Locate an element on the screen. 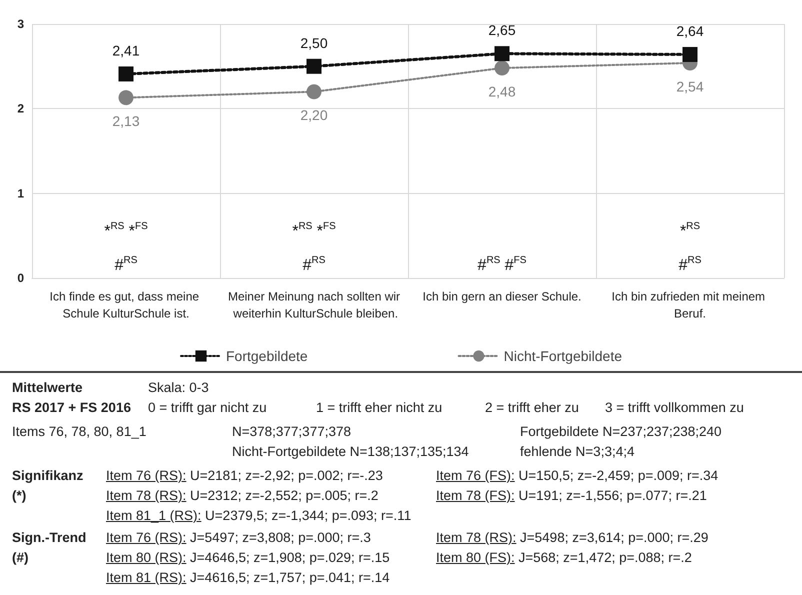 The width and height of the screenshot is (802, 595). text: Item 76 (FS): U=150,5; z=-2,459; p=.009; r=.34 is located at coordinates (577, 475).